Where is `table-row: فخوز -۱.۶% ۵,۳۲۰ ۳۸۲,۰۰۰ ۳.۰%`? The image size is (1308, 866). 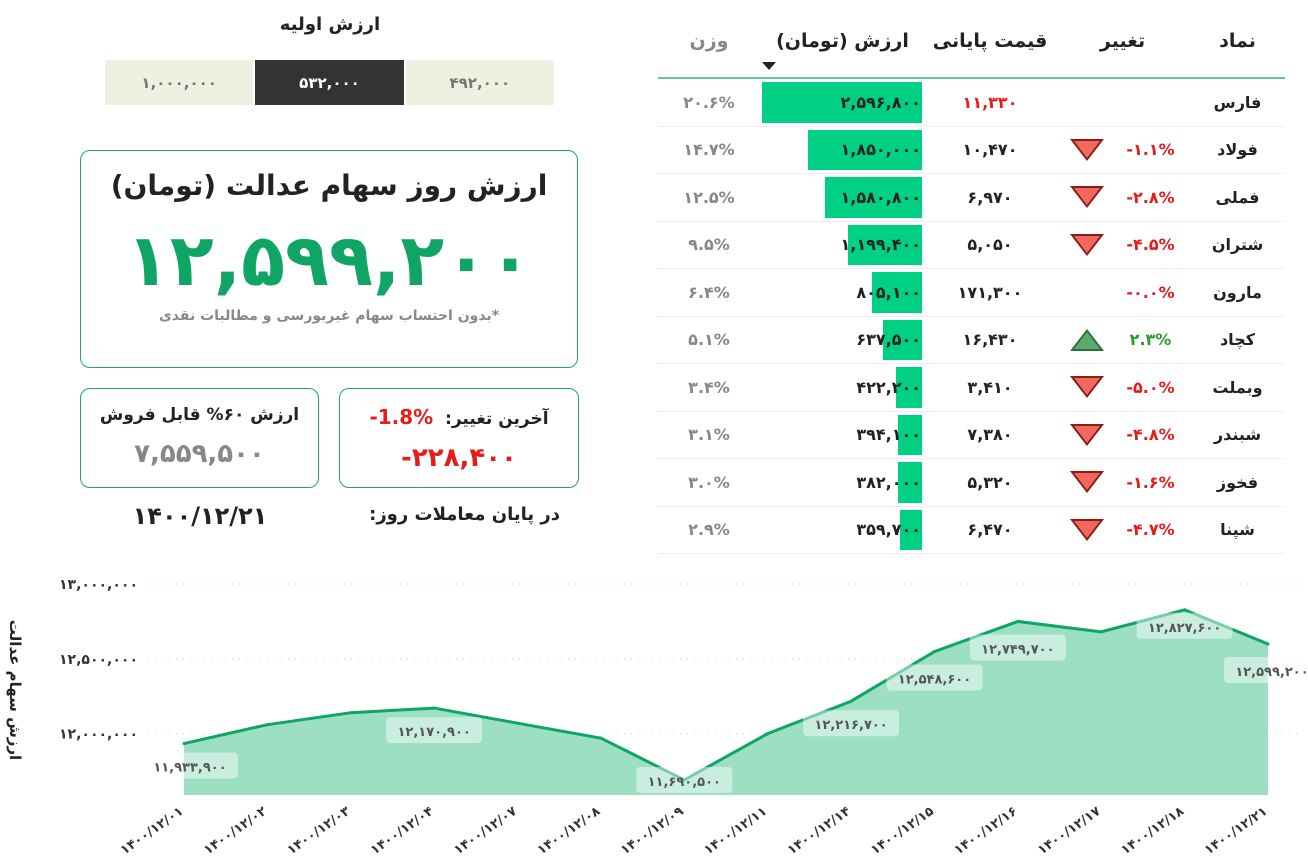
table-row: فخوز -۱.۶% ۵,۳۲۰ ۳۸۲,۰۰۰ ۳.۰% is located at coordinates (971, 483).